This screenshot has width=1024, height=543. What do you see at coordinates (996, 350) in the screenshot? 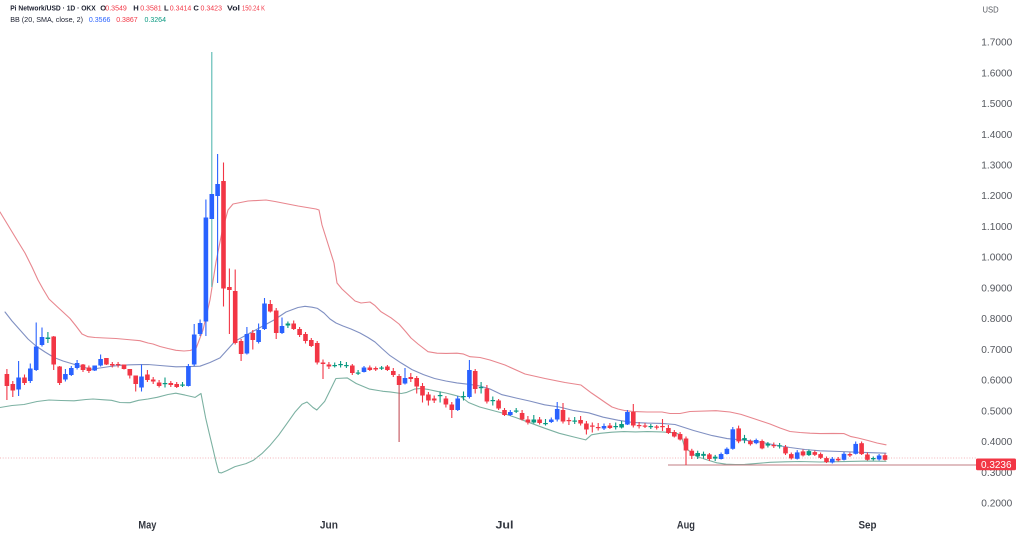
I see `svg-text: 0.7000` at bounding box center [996, 350].